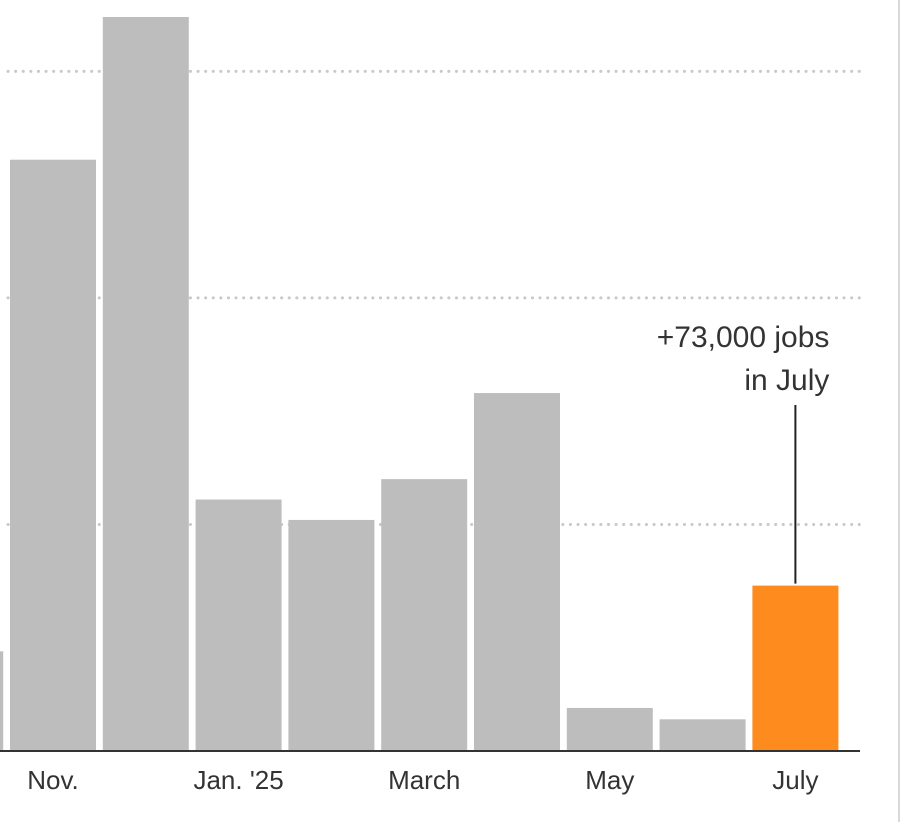 This screenshot has width=902, height=822. I want to click on x-tick-label: March, so click(424, 780).